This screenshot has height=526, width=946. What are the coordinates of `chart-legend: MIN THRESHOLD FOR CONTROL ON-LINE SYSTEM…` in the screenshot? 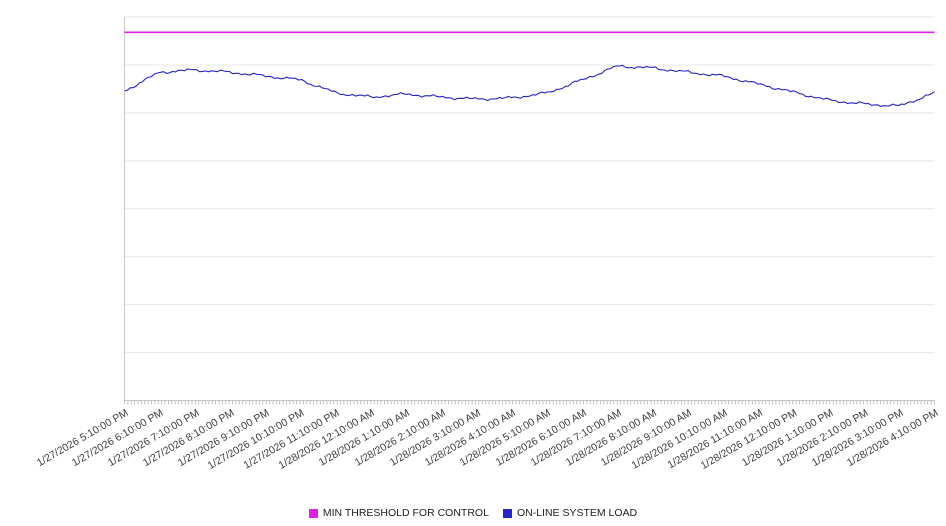 It's located at (473, 513).